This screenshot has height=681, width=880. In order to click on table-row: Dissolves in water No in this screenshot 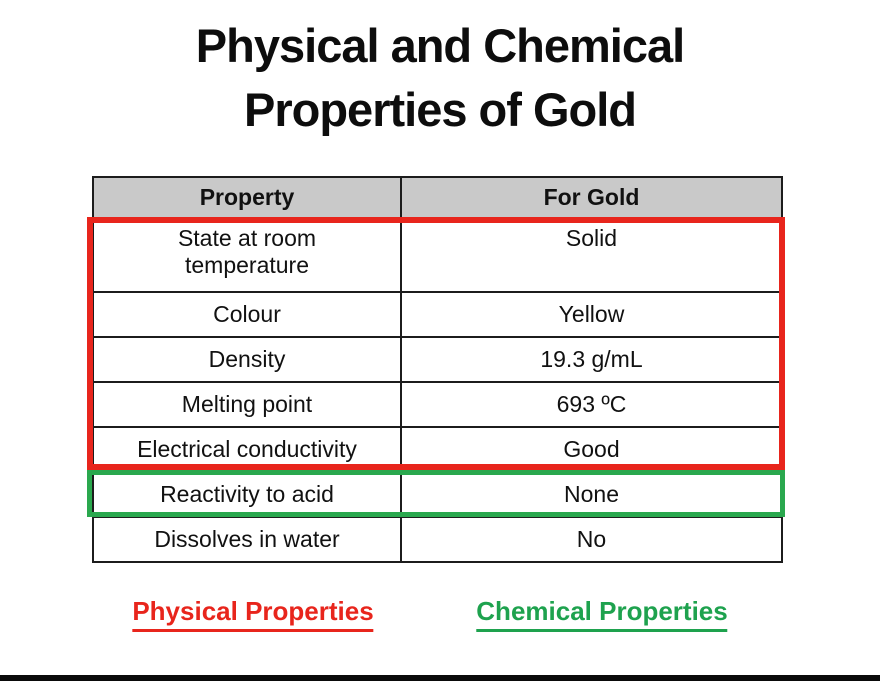, I will do `click(437, 539)`.